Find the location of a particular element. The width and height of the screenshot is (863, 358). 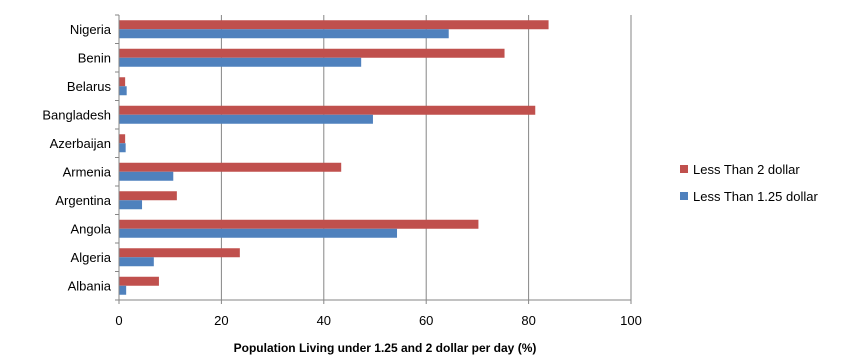

bar-albania-less-than-2-dollar is located at coordinates (139, 281).